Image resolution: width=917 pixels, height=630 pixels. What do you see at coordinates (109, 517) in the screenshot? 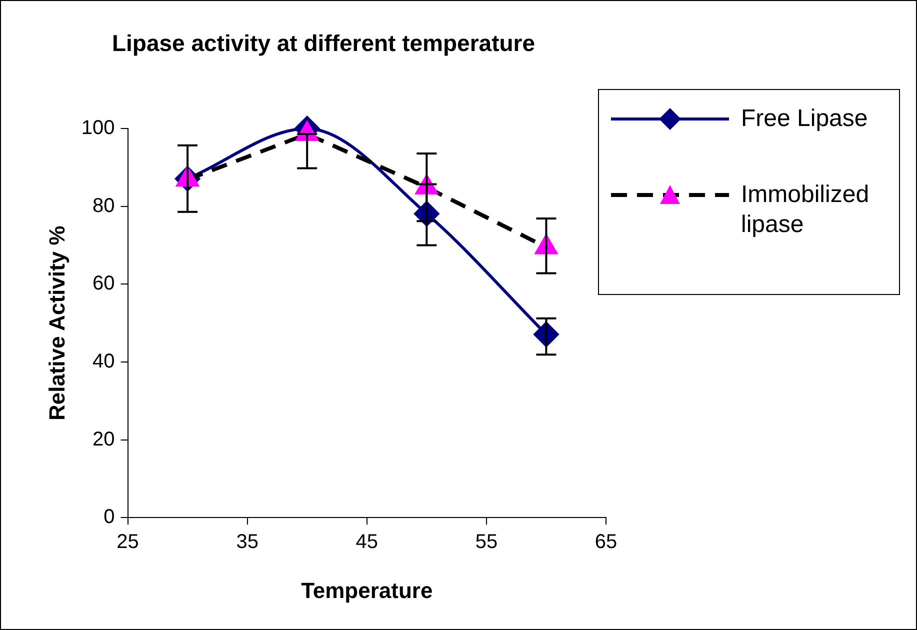
I see `y-tick-label: 0` at bounding box center [109, 517].